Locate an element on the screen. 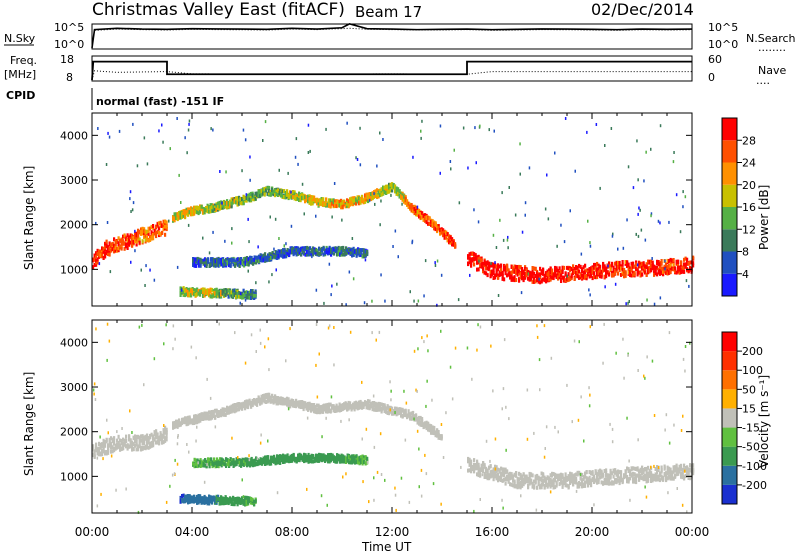 The image size is (800, 554). nave-axis-min: 0 is located at coordinates (711, 77).